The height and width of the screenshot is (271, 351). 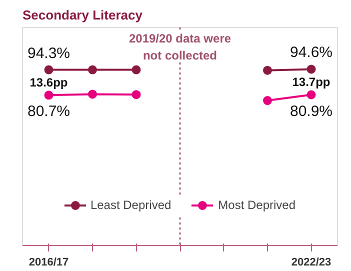 I want to click on annotation: 2019/20 data were not collected, so click(x=180, y=47).